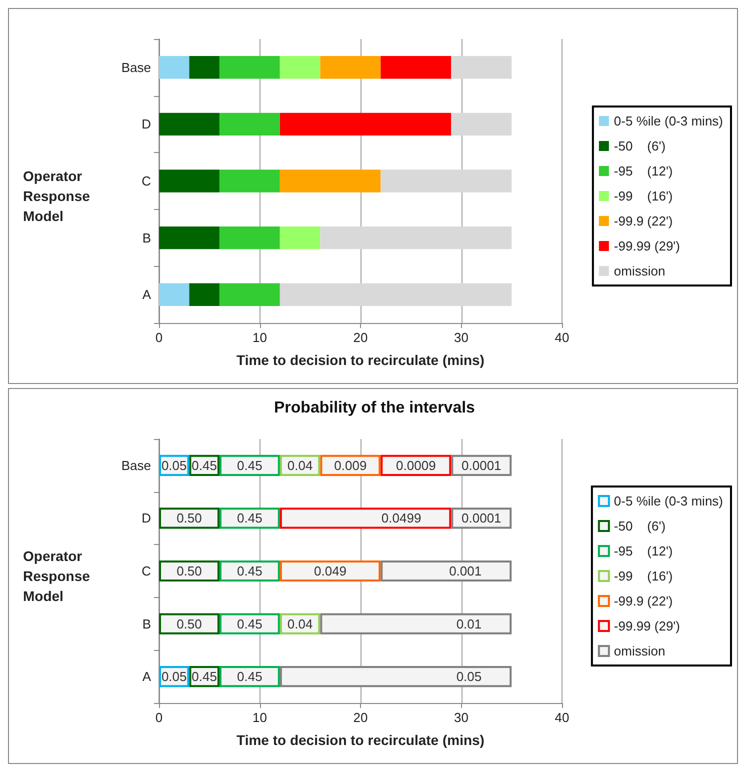 The height and width of the screenshot is (772, 746). I want to click on annotation: 0.049, so click(330, 571).